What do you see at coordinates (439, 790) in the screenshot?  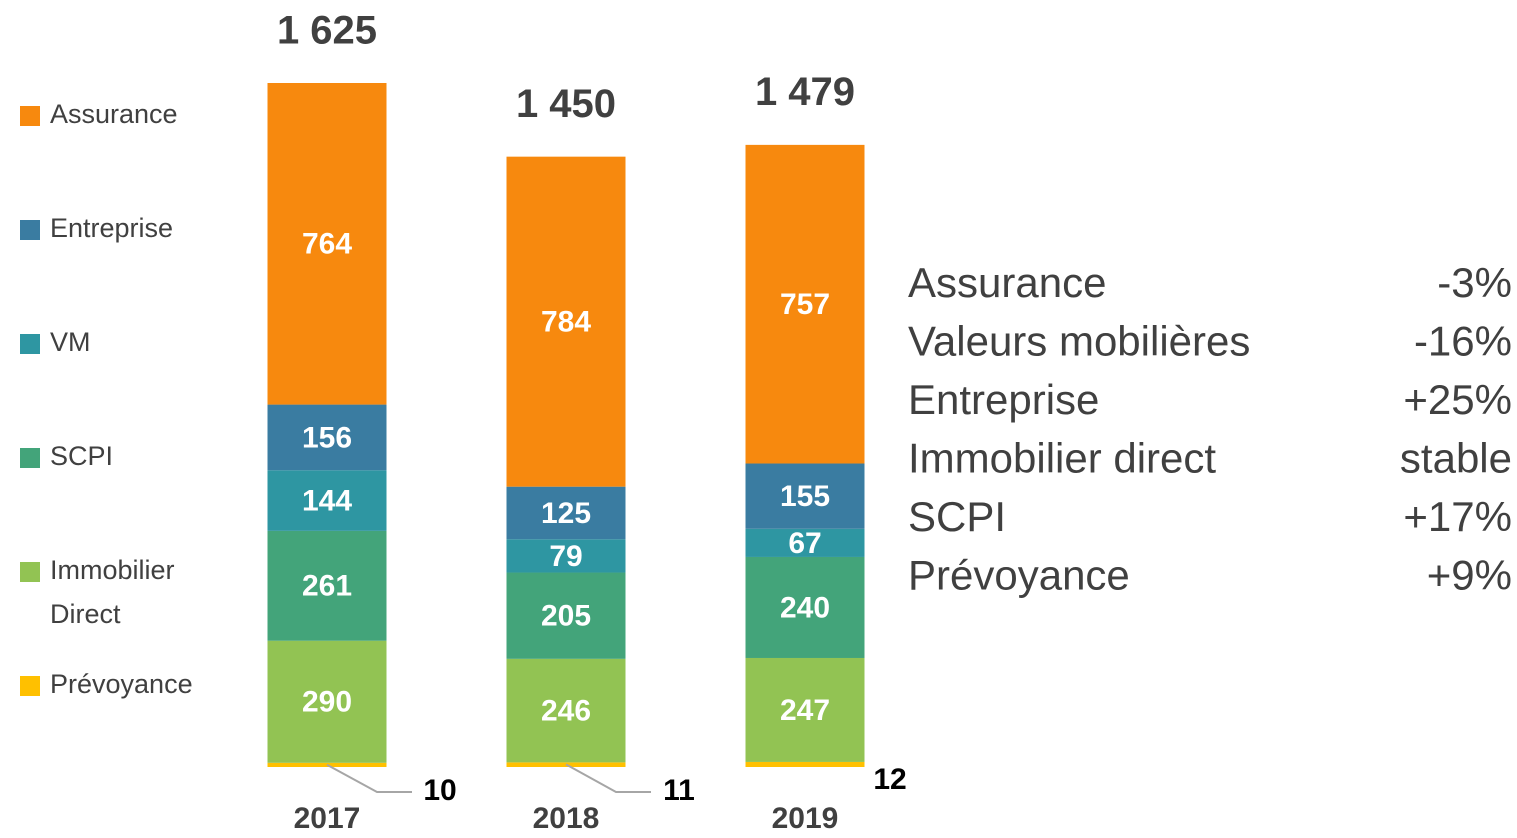 I see `data-label: 10` at bounding box center [439, 790].